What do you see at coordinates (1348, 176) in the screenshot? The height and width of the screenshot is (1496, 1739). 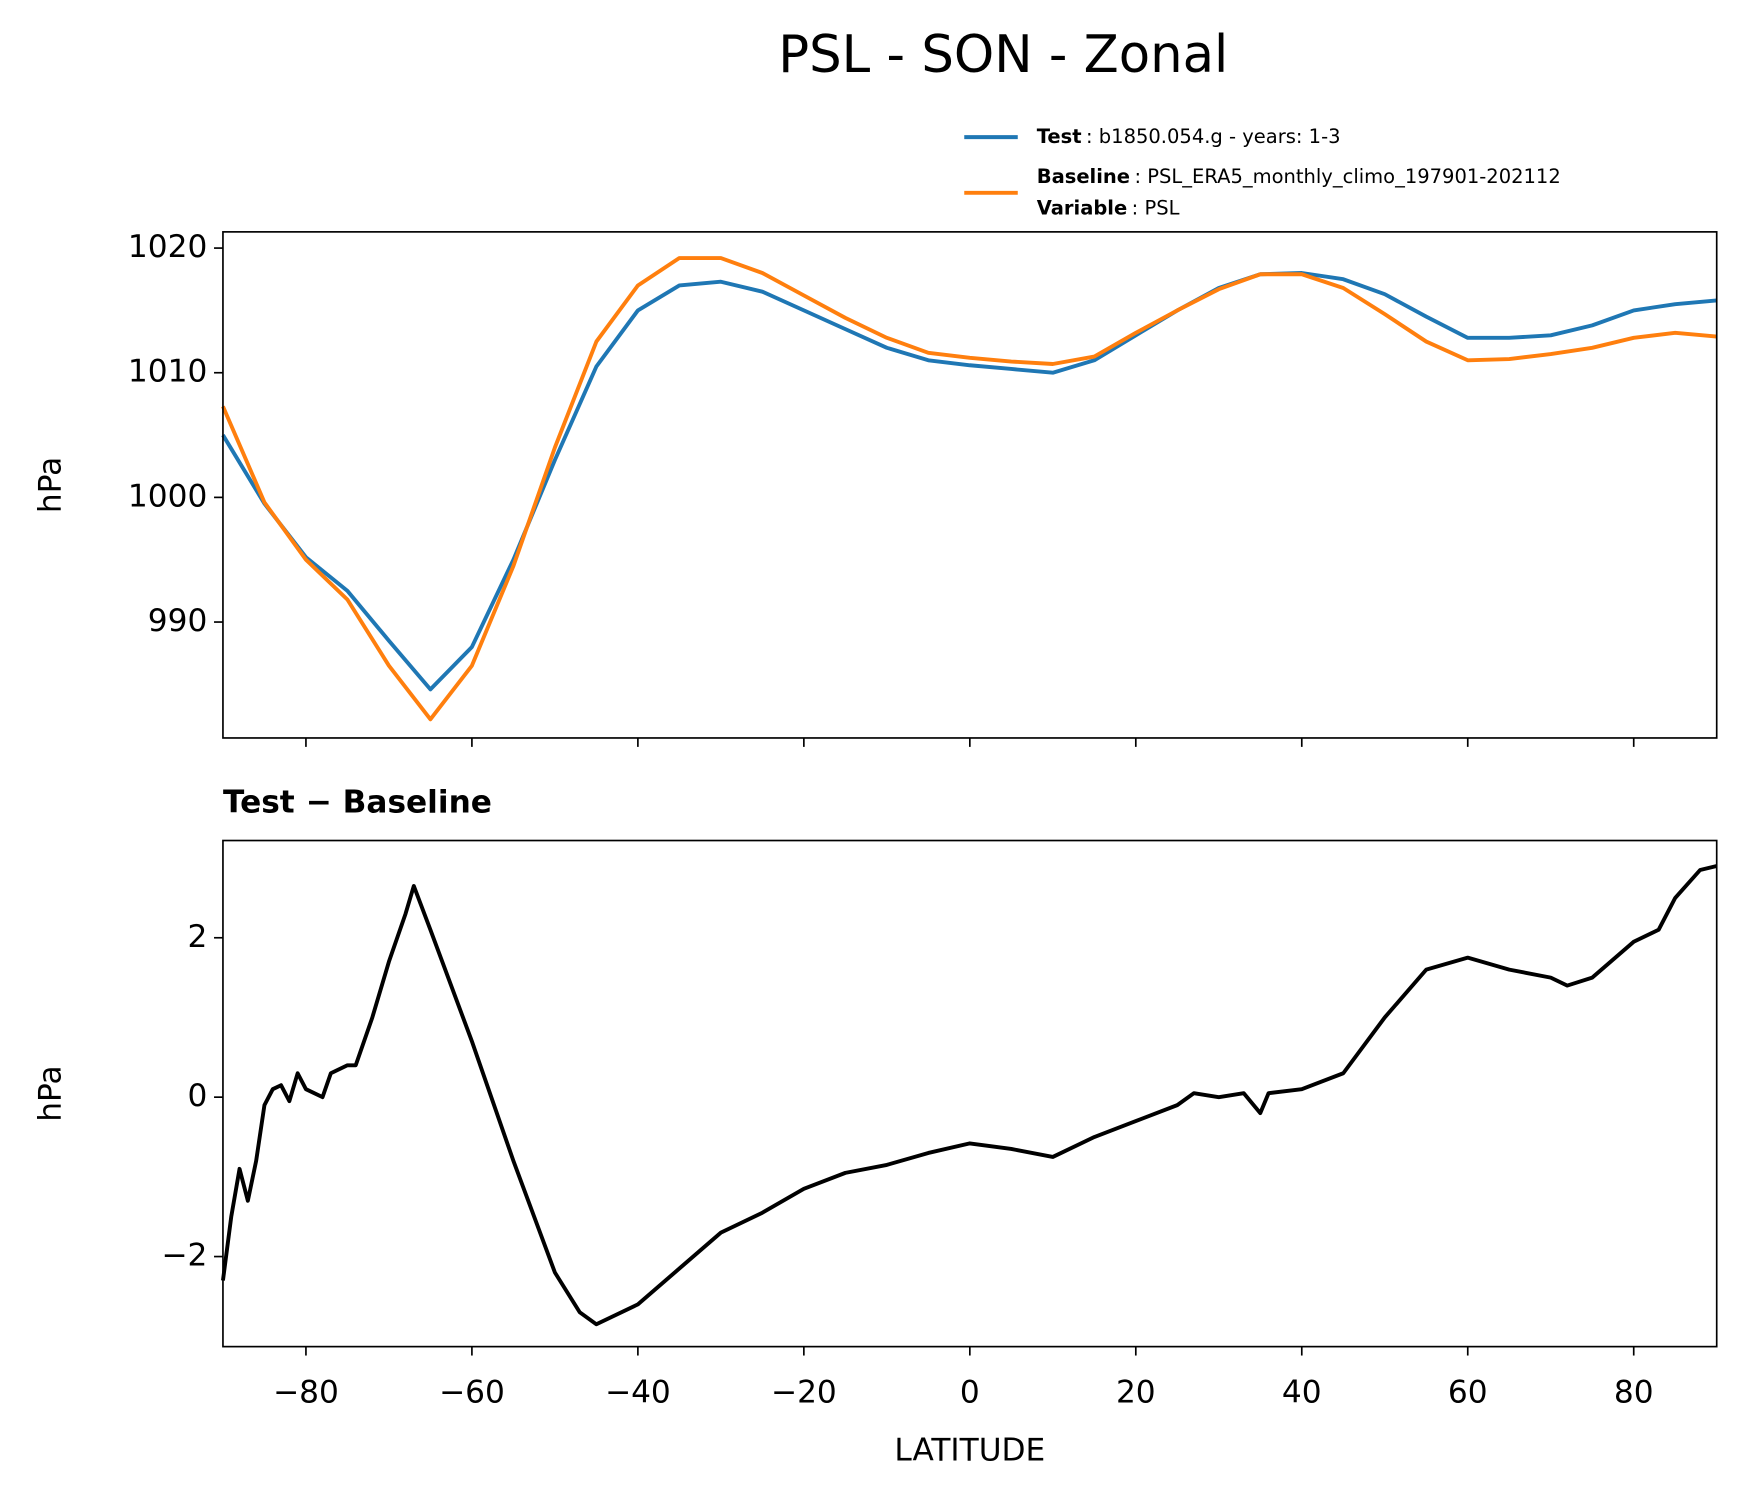 I see `legend-detail: : PSL_ERA5_monthly_climo_197901-202112` at bounding box center [1348, 176].